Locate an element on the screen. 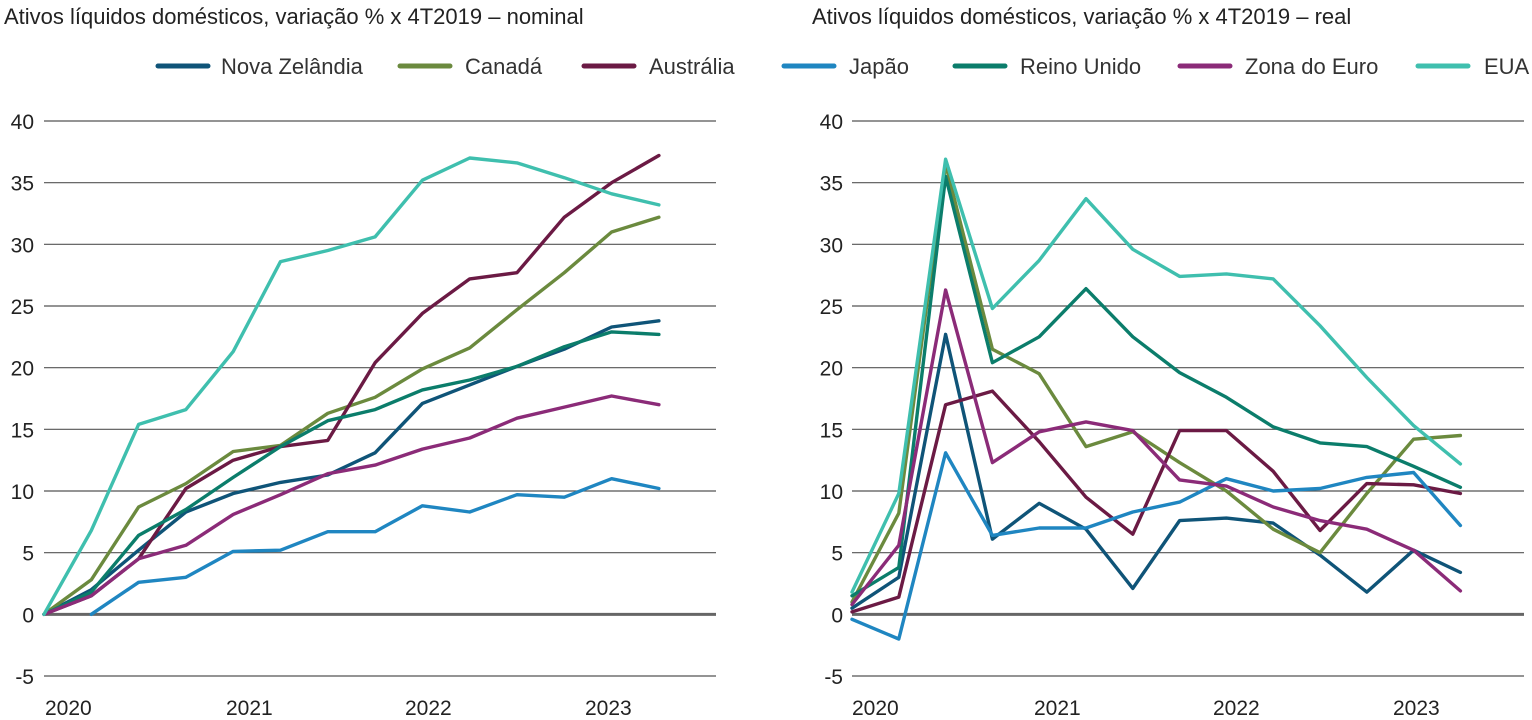  series-line-zona-do-euro is located at coordinates (351, 505).